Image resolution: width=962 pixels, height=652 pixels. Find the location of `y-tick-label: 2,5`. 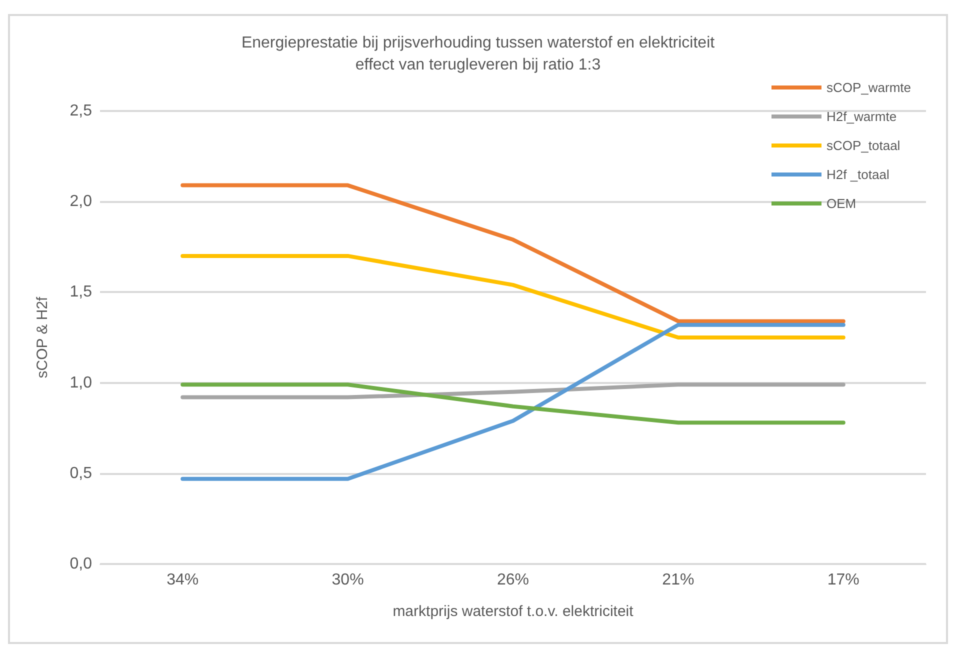

y-tick-label: 2,5 is located at coordinates (81, 111).